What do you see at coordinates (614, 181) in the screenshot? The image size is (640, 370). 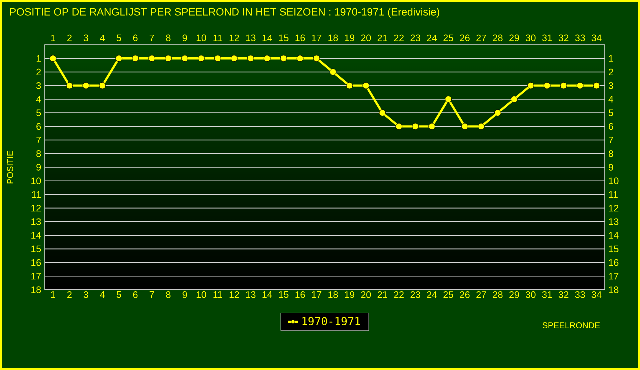 I see `y2-tick-label: 10` at bounding box center [614, 181].